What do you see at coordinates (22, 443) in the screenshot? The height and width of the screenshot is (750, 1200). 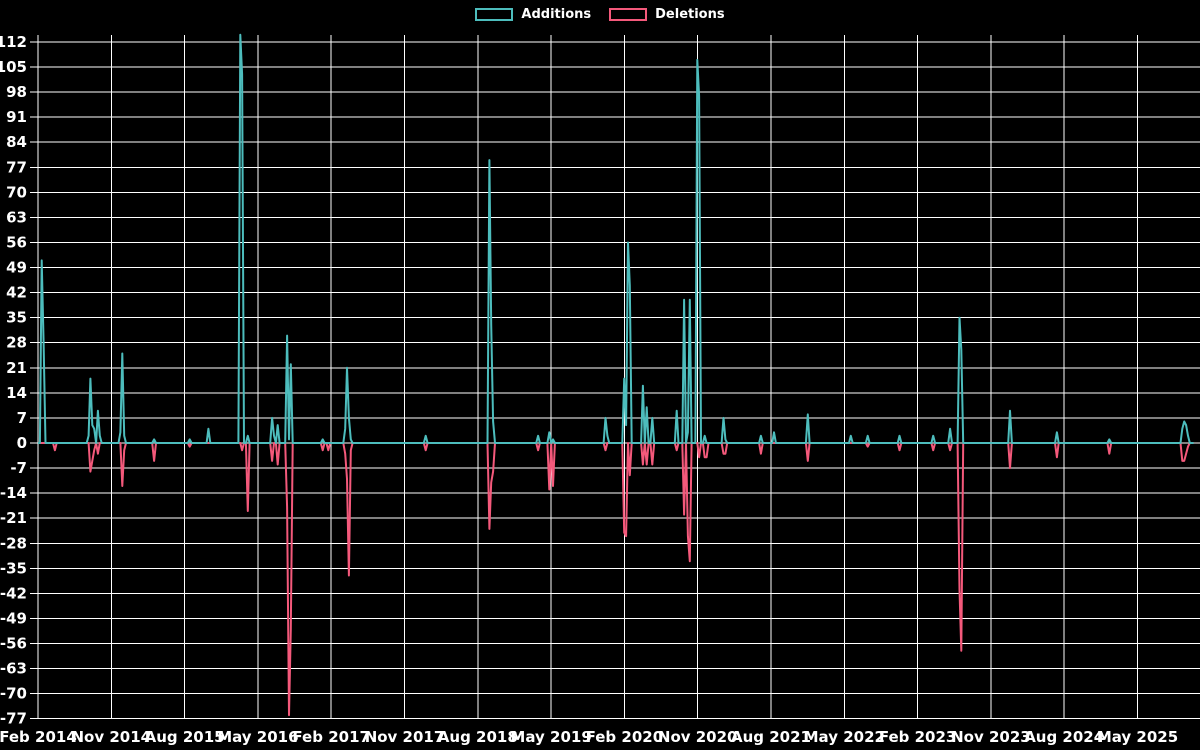 I see `y-tick-label: 0` at bounding box center [22, 443].